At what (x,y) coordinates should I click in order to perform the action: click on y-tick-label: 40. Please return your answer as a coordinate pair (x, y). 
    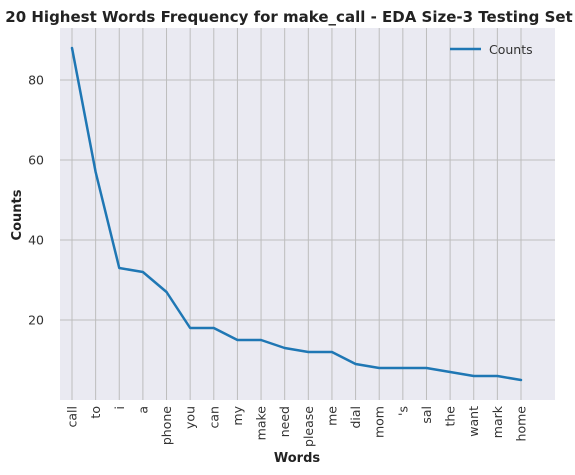
    Looking at the image, I should click on (36, 240).